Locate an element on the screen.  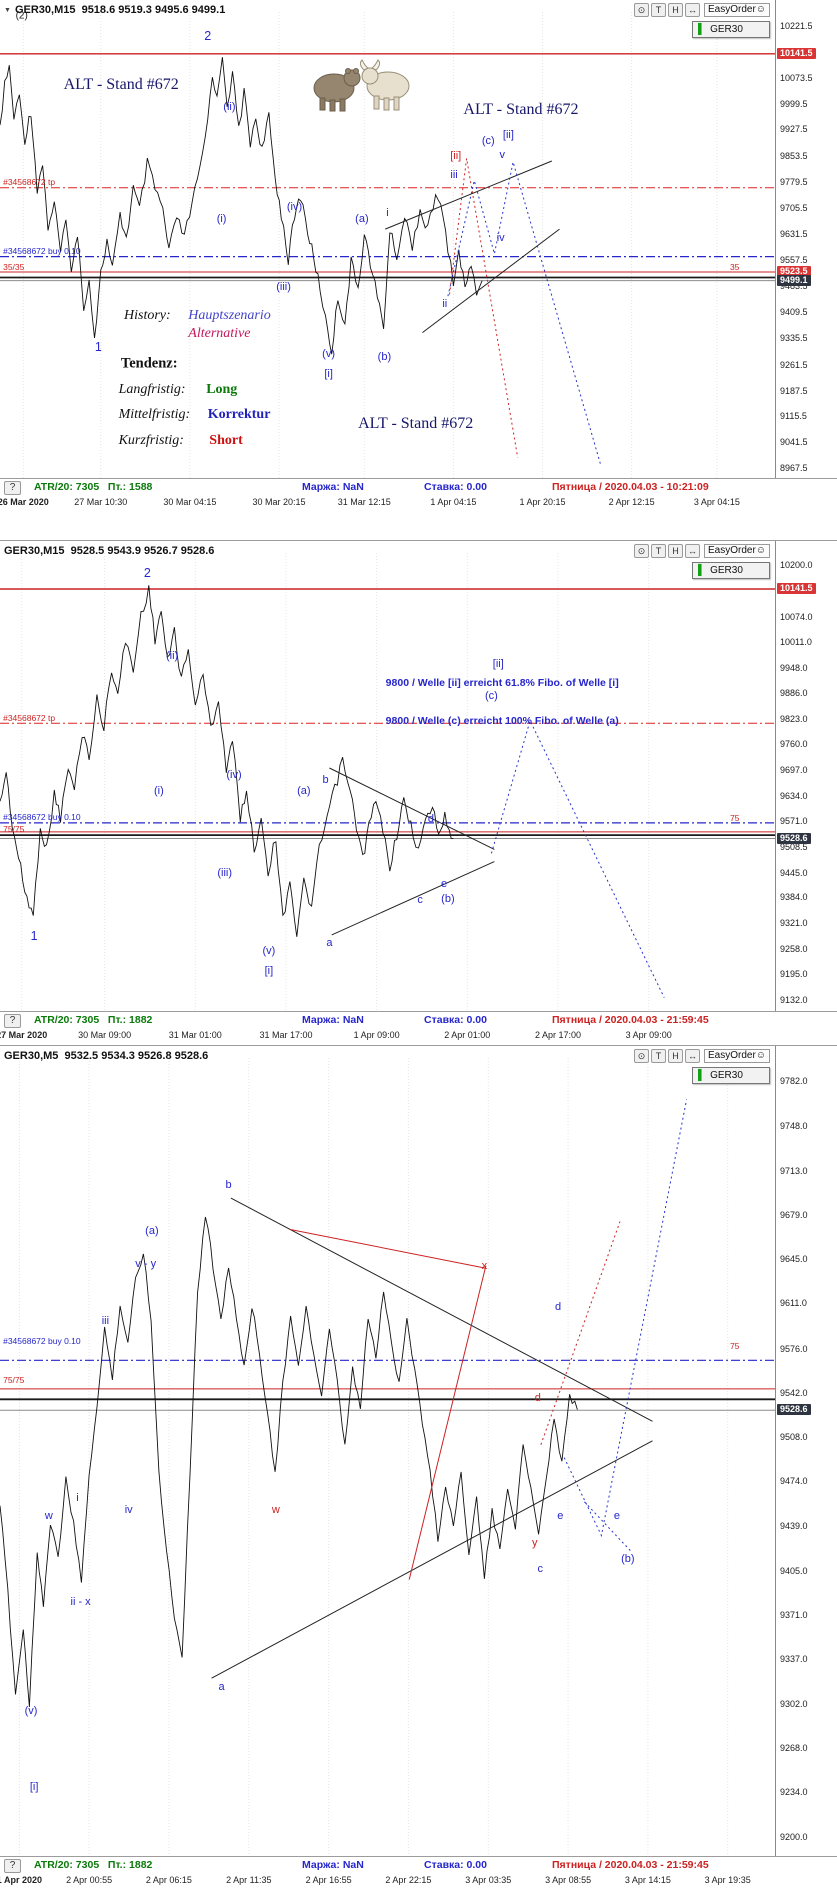
wave-label: (a) is located at coordinates (152, 1230).